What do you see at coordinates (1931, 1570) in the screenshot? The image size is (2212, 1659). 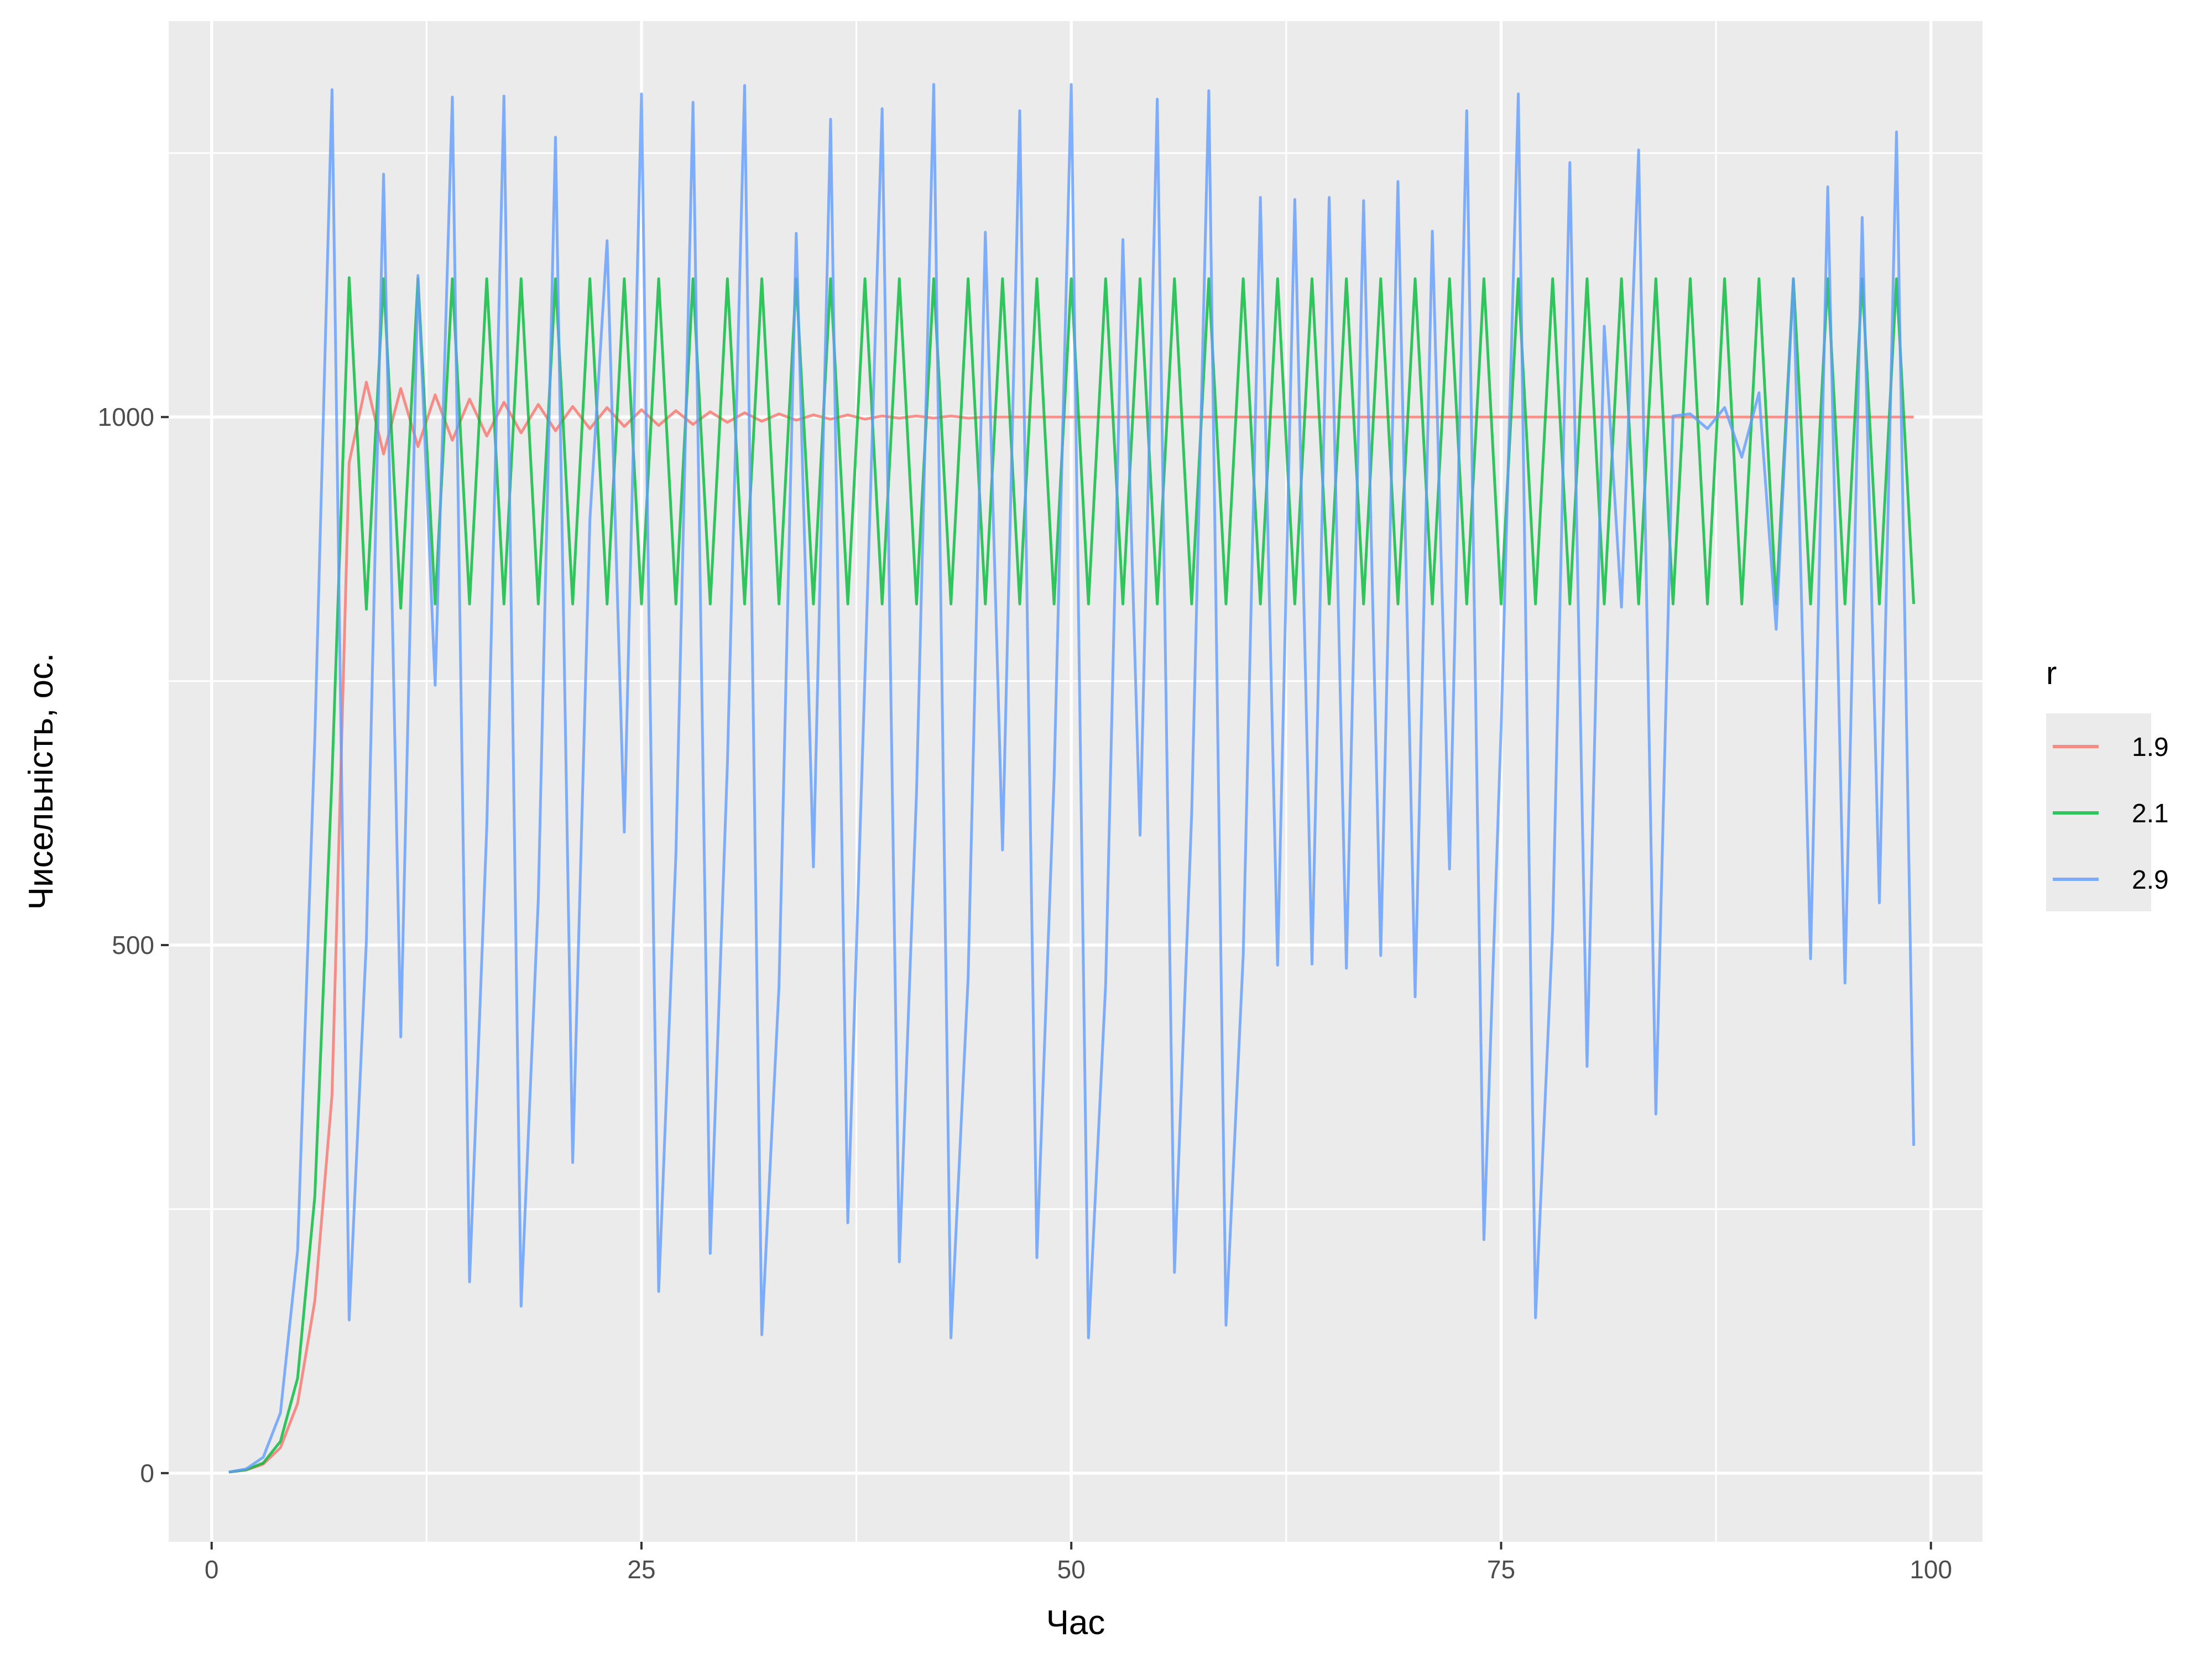 I see `x-tick-label: 100` at bounding box center [1931, 1570].